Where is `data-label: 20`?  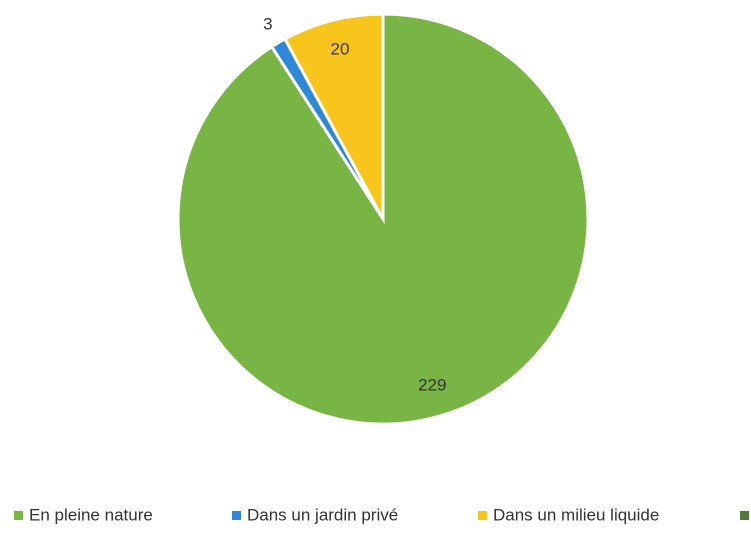 data-label: 20 is located at coordinates (340, 49).